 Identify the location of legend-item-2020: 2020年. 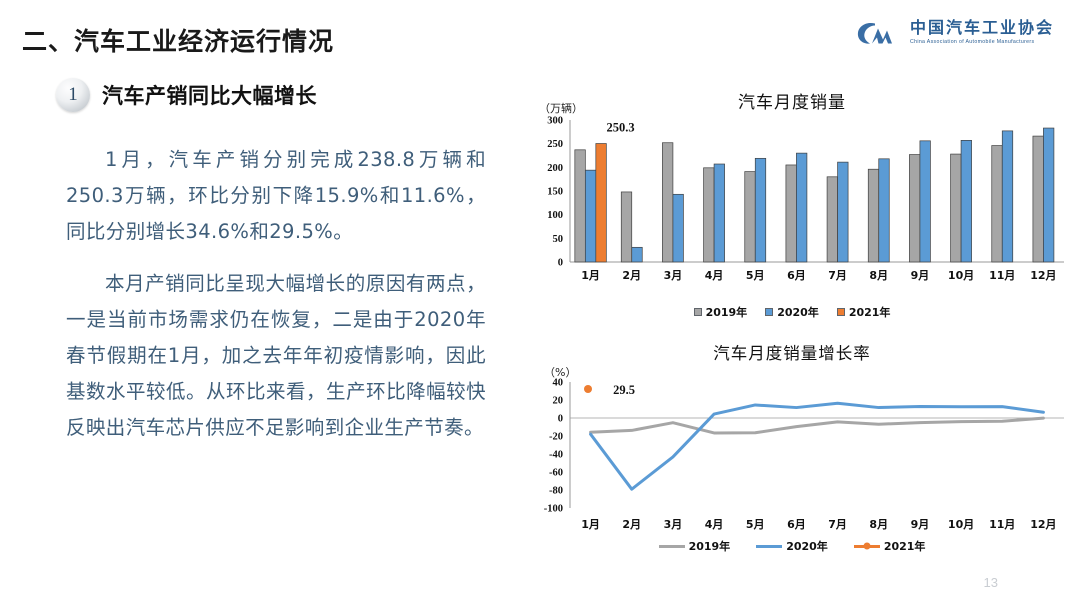
(792, 312).